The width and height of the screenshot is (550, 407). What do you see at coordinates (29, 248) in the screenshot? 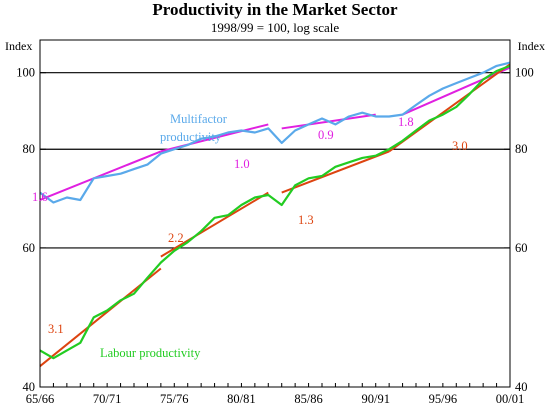
I see `y-tick-label-left: 60` at bounding box center [29, 248].